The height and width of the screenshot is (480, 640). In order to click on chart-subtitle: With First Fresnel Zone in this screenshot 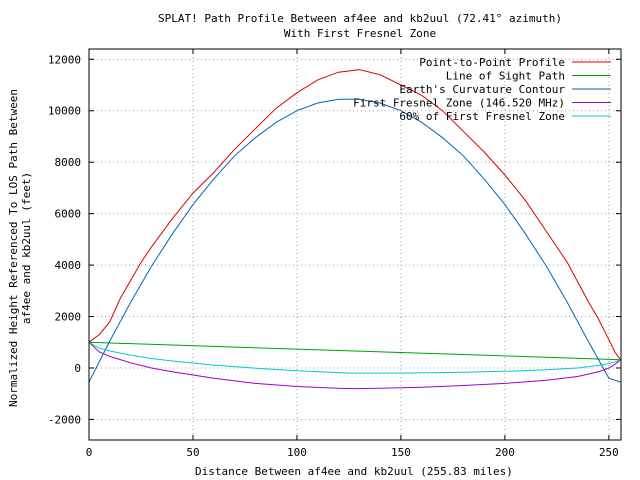, I will do `click(360, 33)`.